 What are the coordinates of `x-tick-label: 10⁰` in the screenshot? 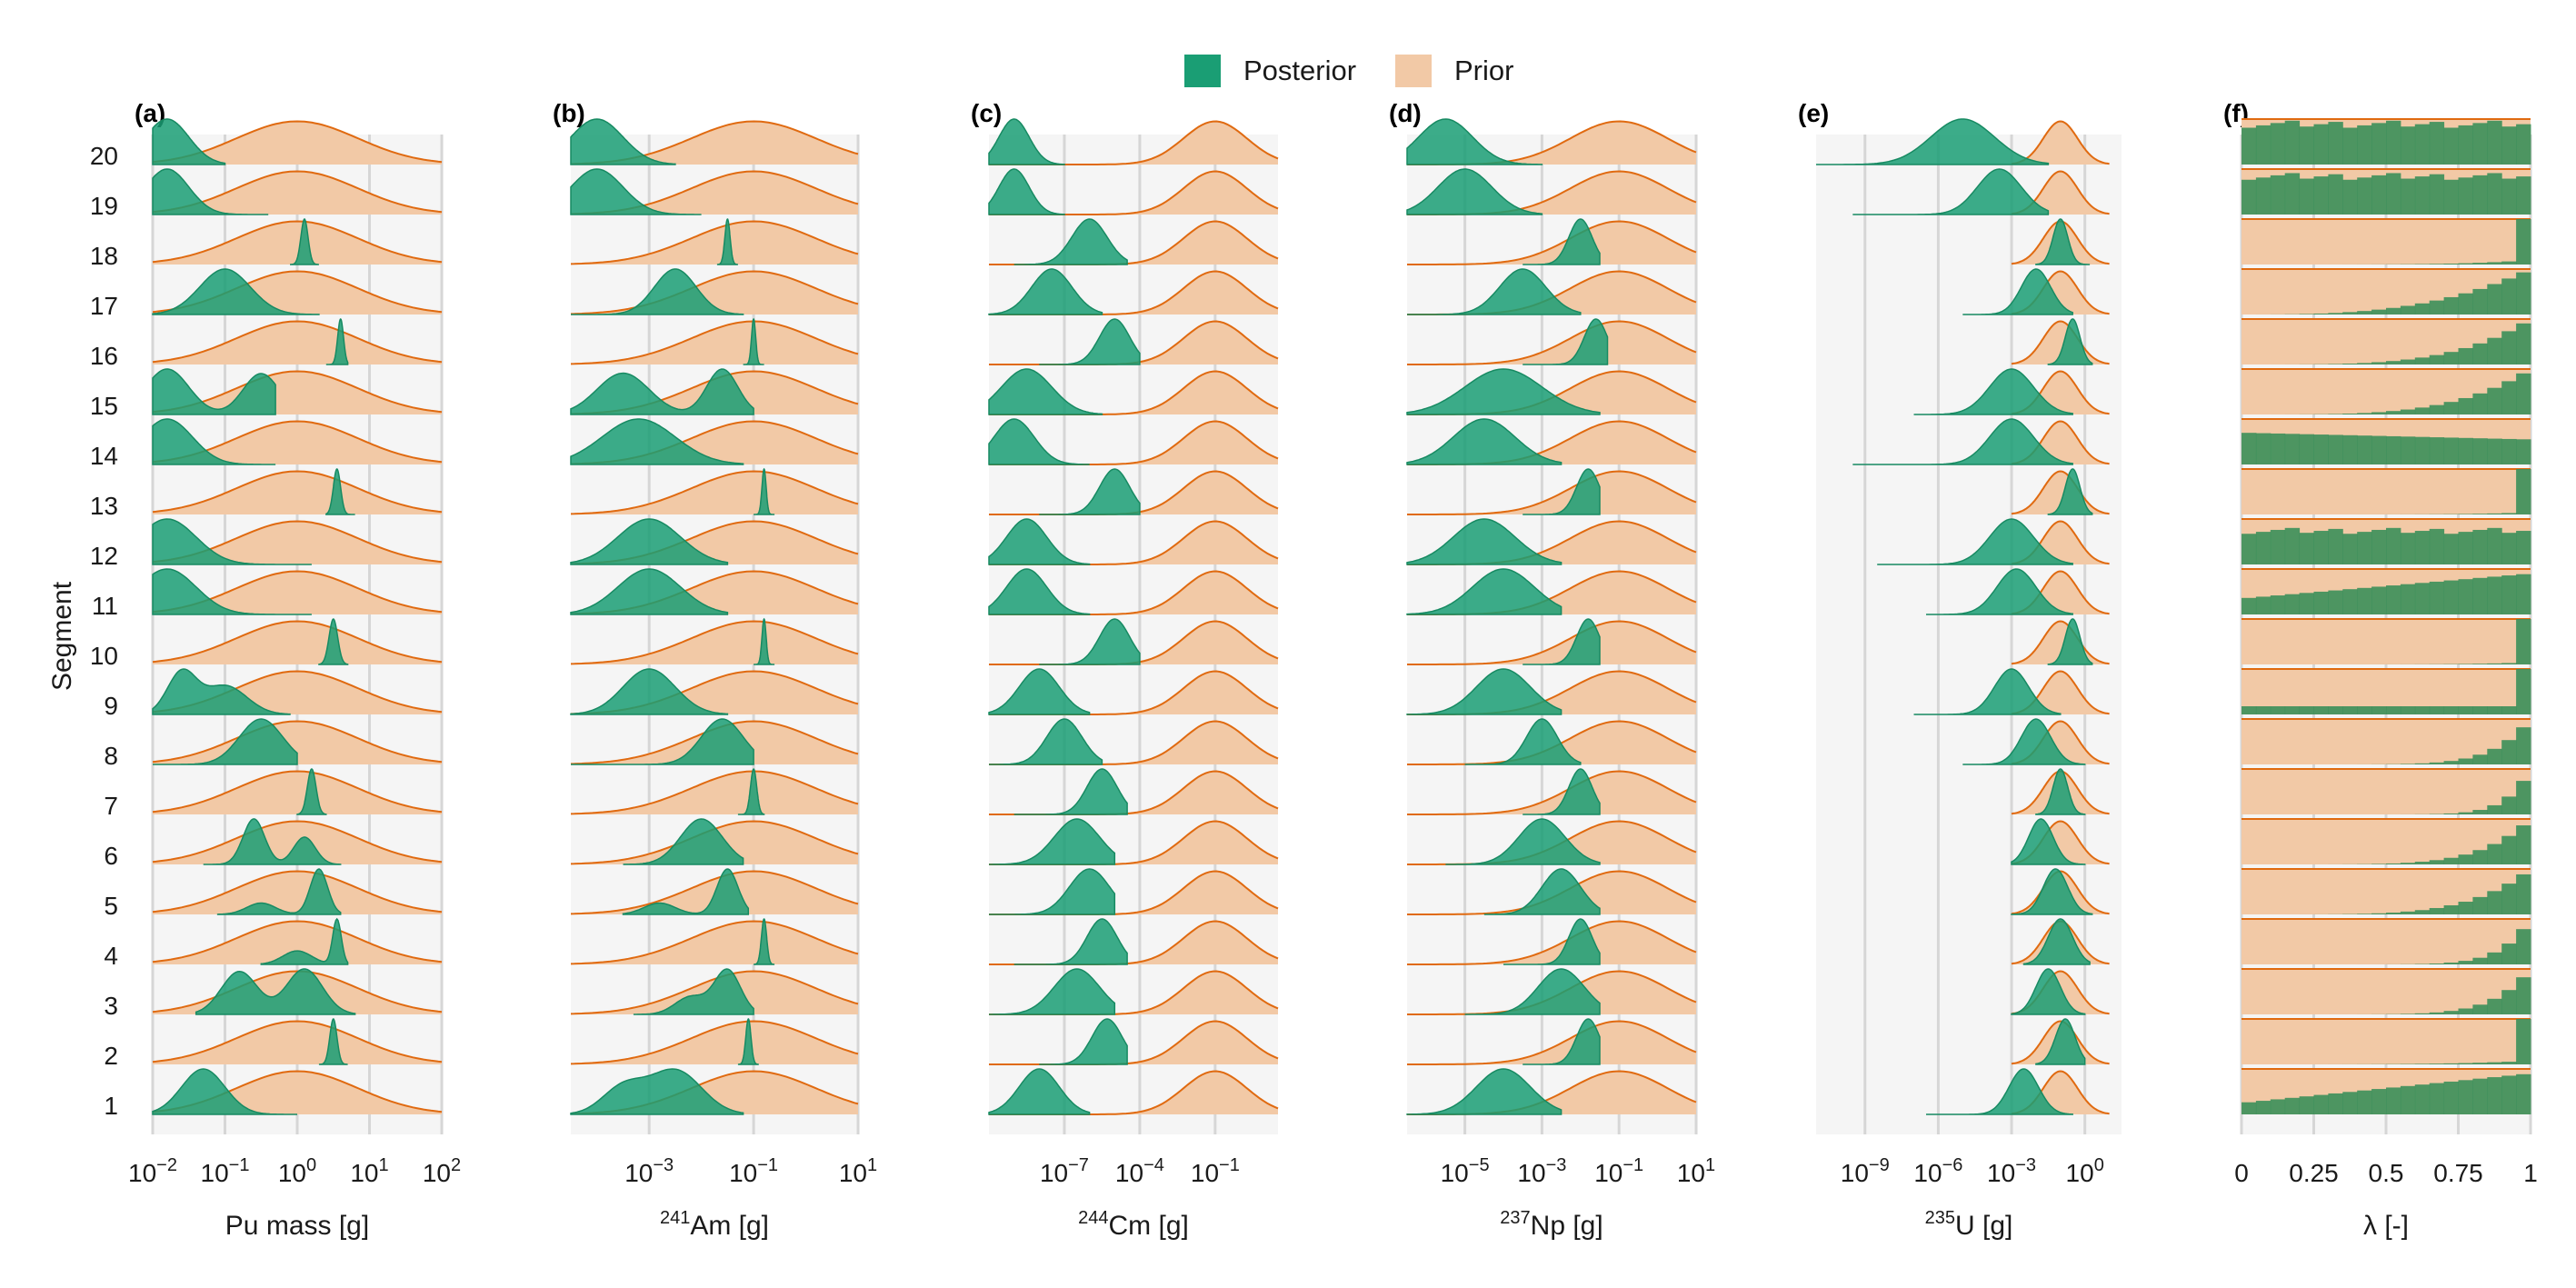 It's located at (2085, 1171).